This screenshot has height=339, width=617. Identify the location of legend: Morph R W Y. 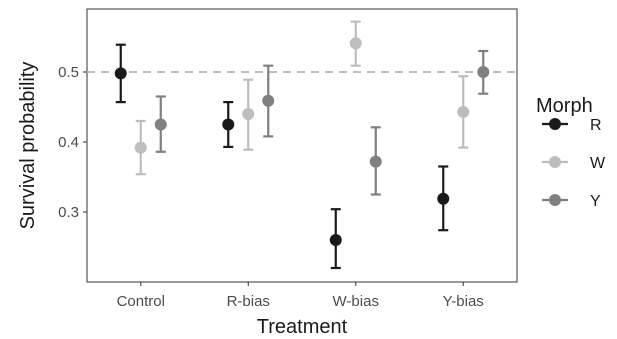
(571, 152).